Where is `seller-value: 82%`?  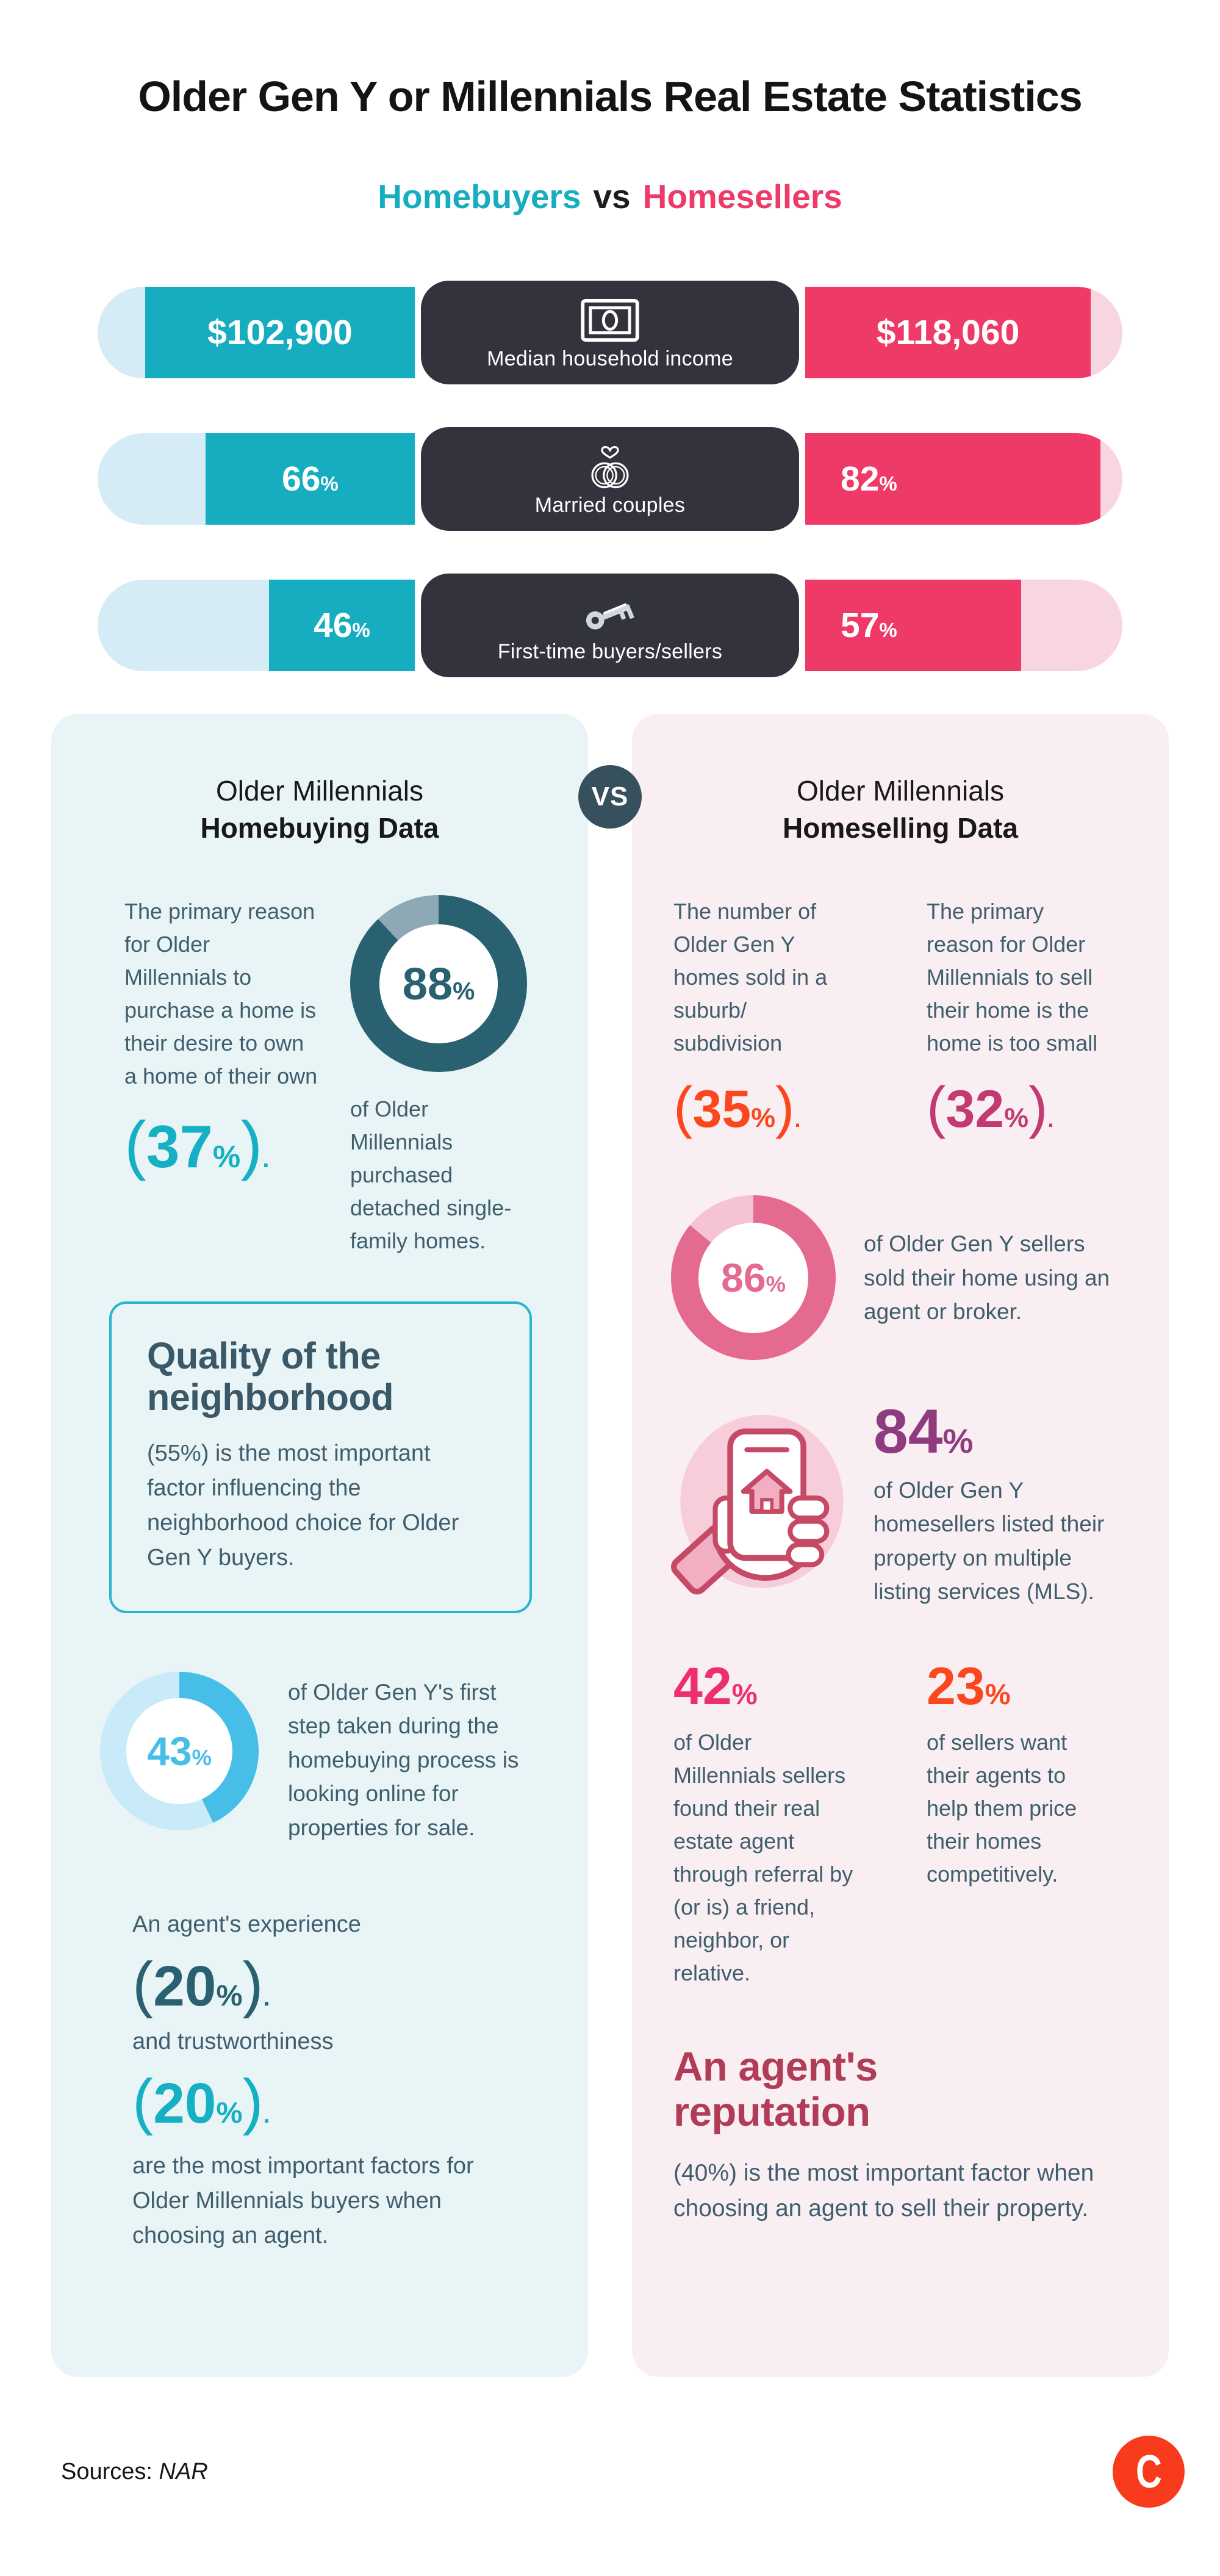 seller-value: 82% is located at coordinates (869, 478).